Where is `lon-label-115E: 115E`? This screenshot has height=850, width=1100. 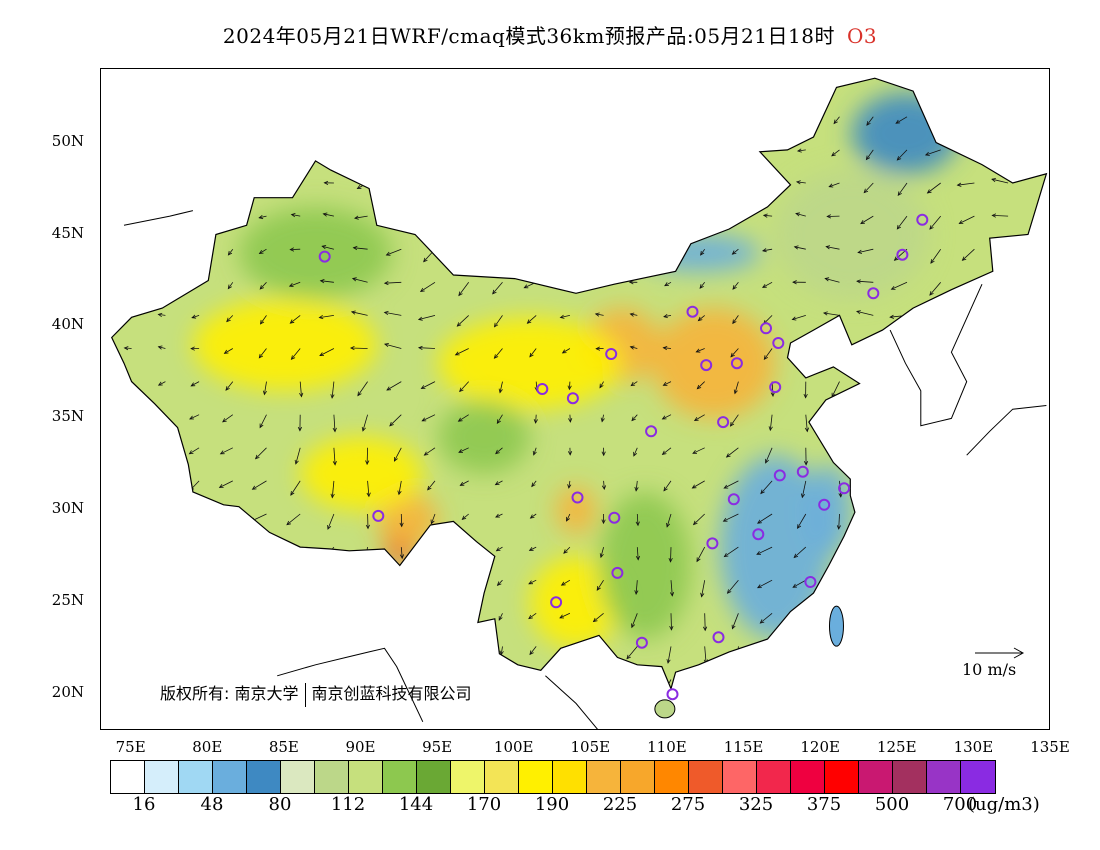 lon-label-115E: 115E is located at coordinates (743, 747).